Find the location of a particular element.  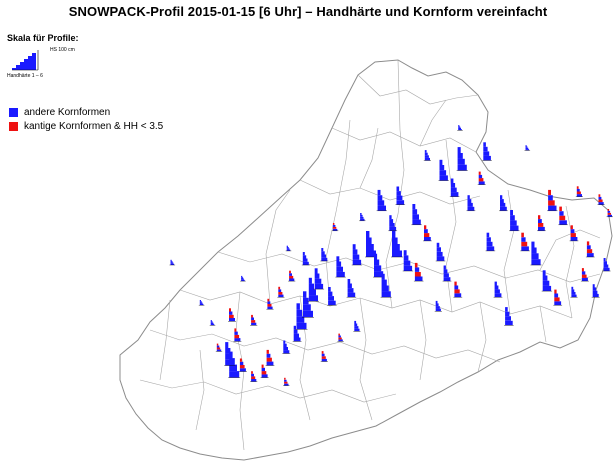

scale-hh-label: Handhärte 1 – 6 is located at coordinates (25, 76).